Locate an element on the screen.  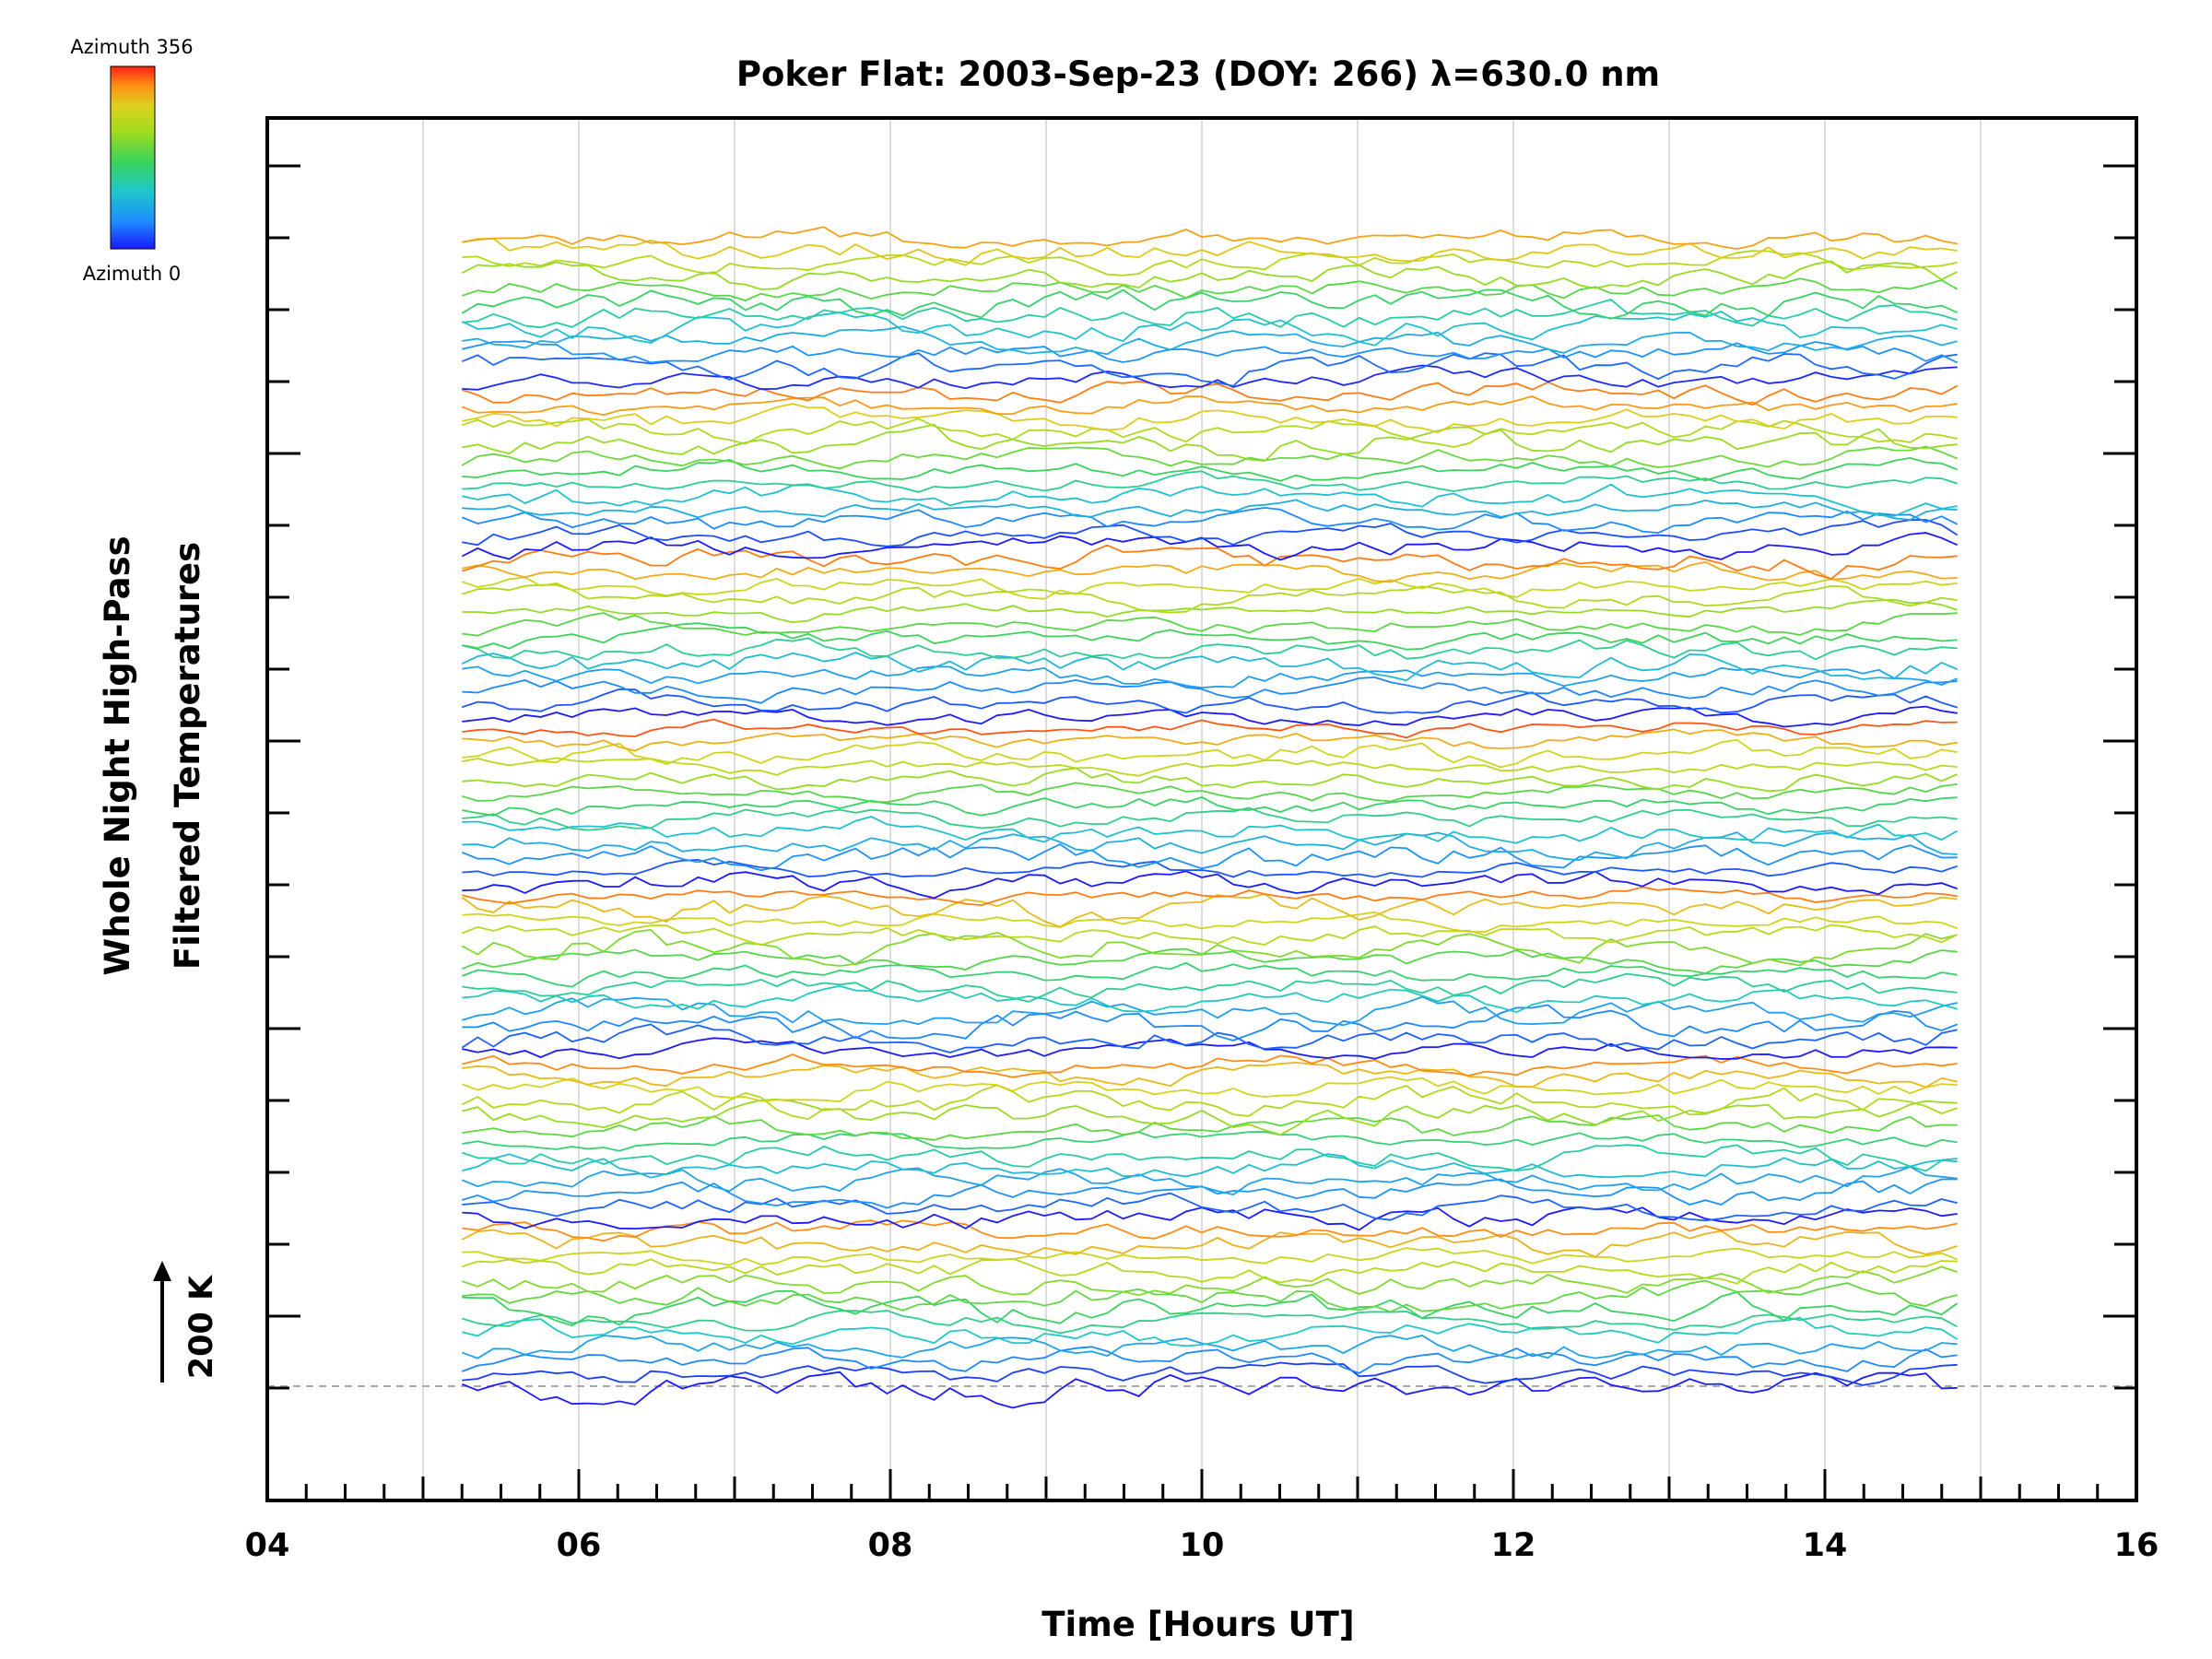
x-tick-label: 04 is located at coordinates (267, 1545).